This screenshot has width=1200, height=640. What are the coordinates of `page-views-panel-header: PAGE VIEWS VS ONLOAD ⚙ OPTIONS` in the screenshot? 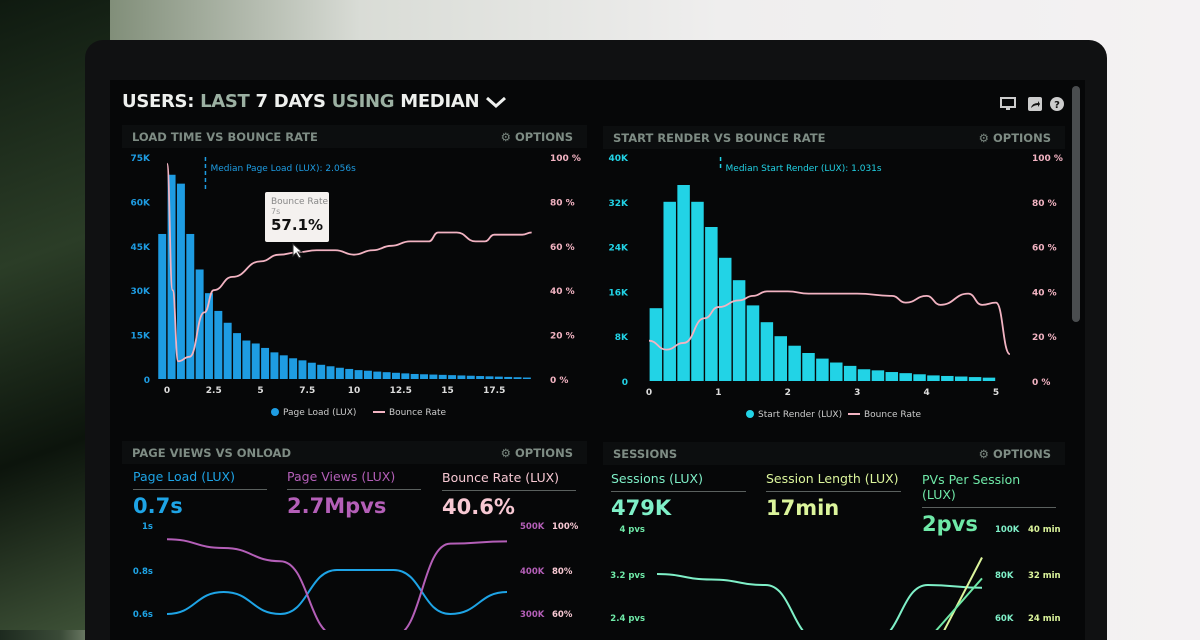 It's located at (354, 452).